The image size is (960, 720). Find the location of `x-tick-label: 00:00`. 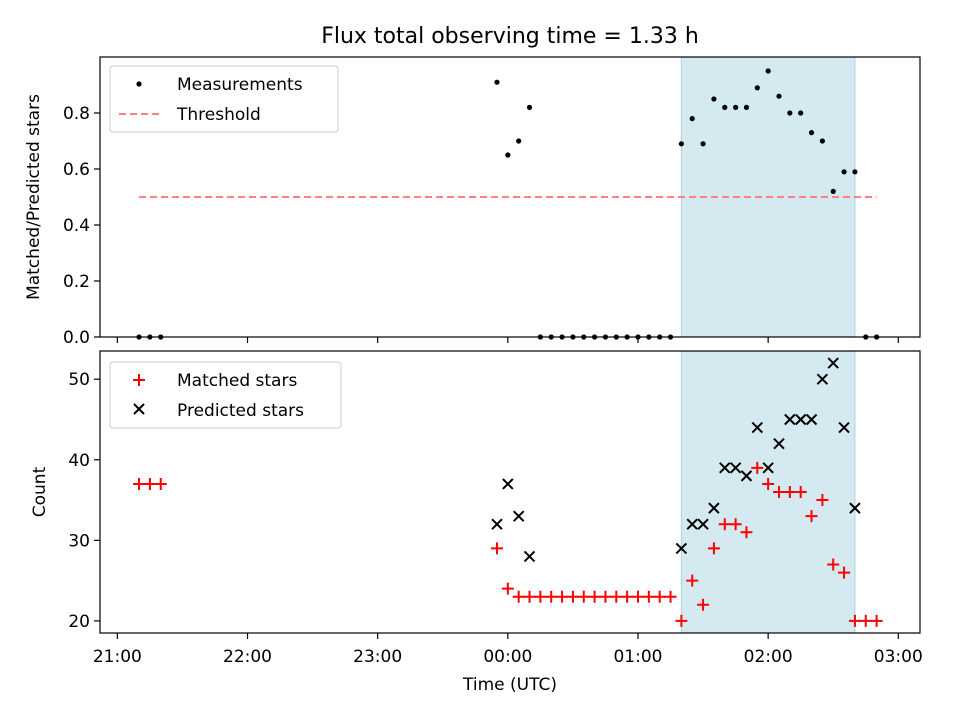

x-tick-label: 00:00 is located at coordinates (507, 657).